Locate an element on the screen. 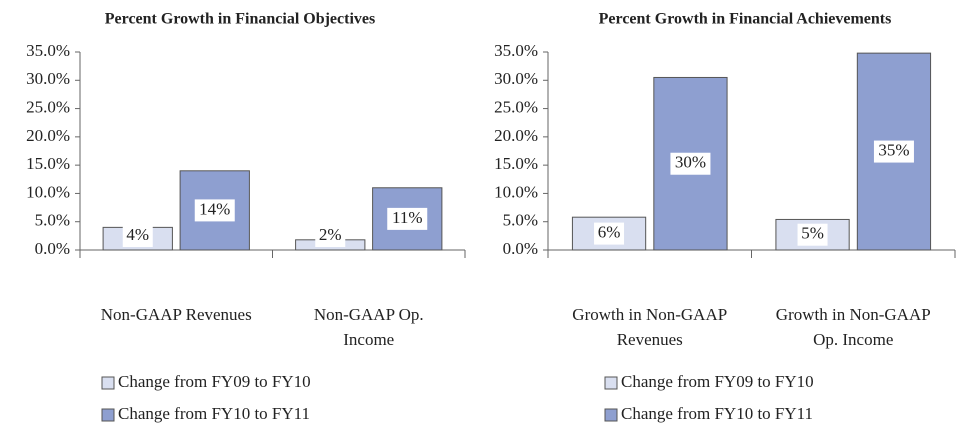 The width and height of the screenshot is (961, 431). x-tick-label: Growth in Non-GAAP Op. Income is located at coordinates (853, 327).